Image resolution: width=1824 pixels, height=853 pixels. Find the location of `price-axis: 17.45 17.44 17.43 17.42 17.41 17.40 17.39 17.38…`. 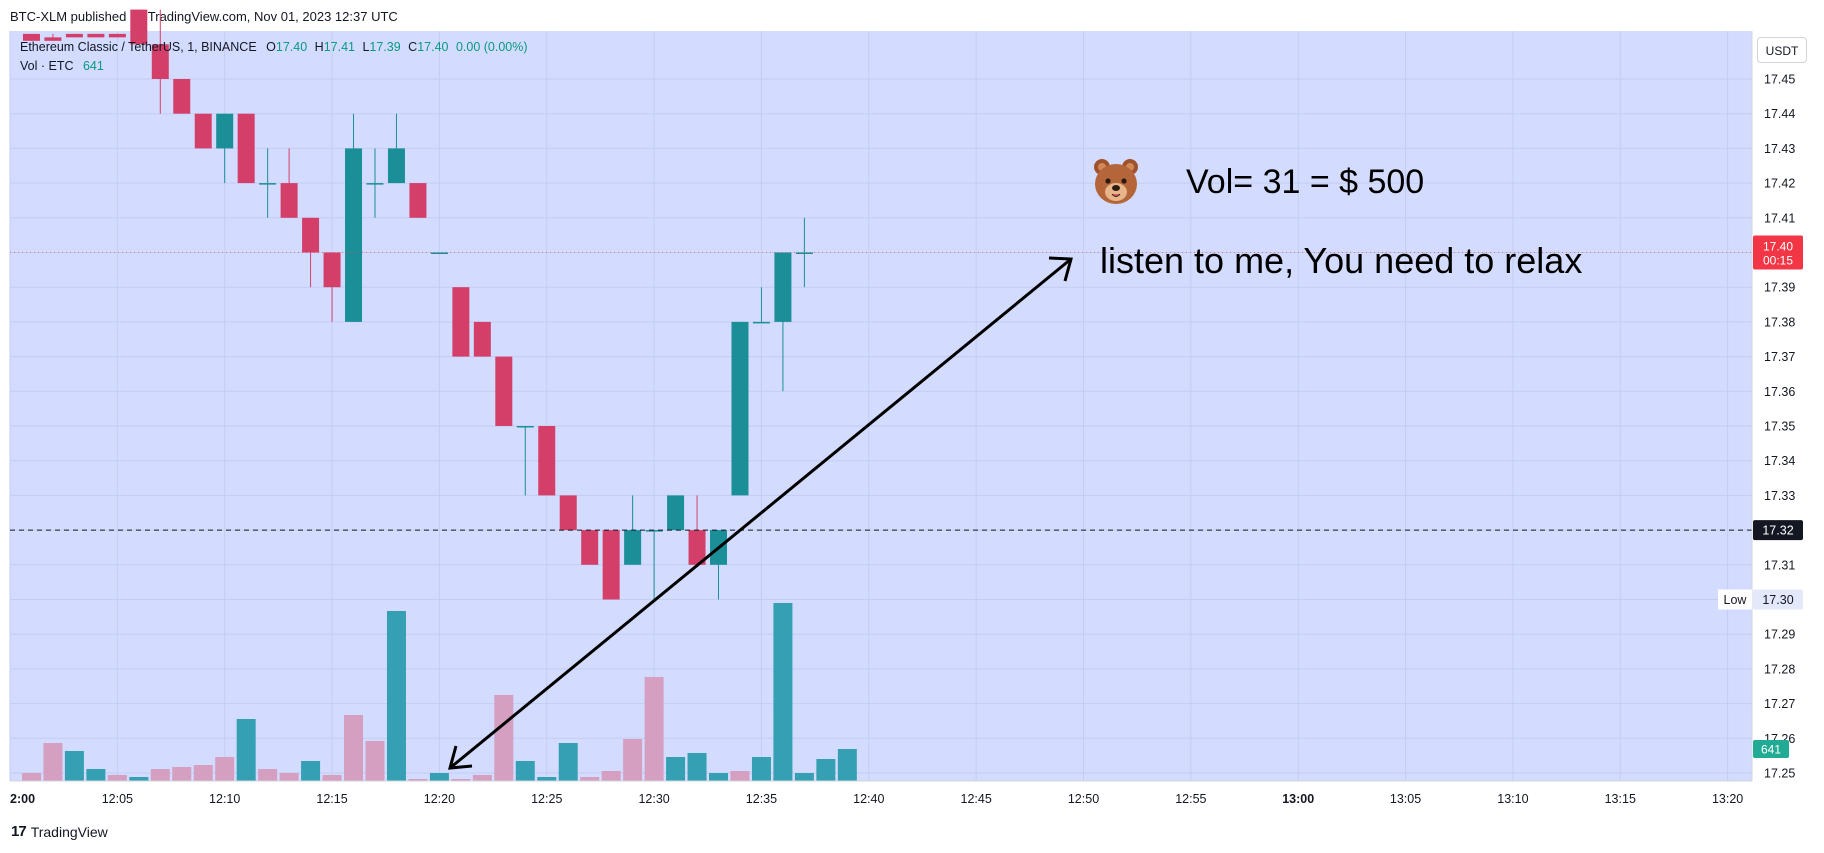

price-axis: 17.45 17.44 17.43 17.42 17.41 17.40 17.39 17.38… is located at coordinates (1779, 427).